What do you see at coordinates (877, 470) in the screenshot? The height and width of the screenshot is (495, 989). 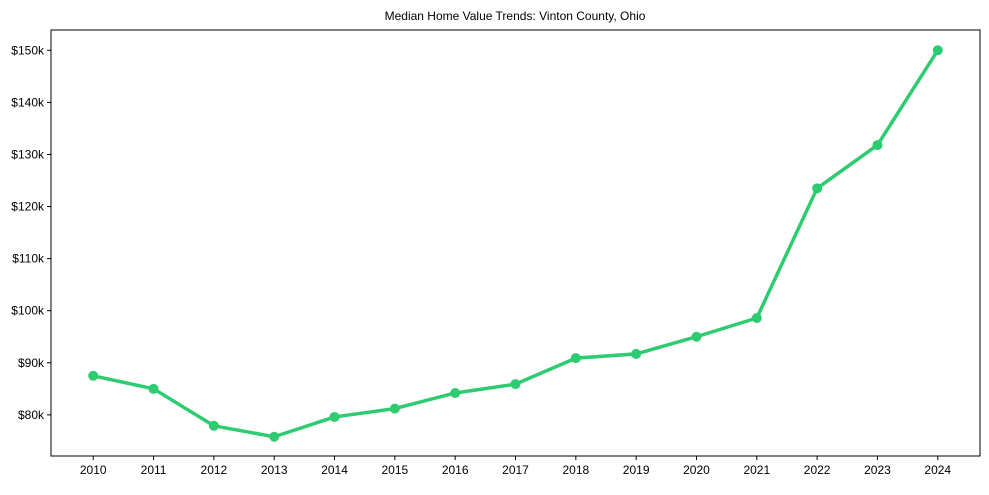 I see `x-tick-label: 2023` at bounding box center [877, 470].